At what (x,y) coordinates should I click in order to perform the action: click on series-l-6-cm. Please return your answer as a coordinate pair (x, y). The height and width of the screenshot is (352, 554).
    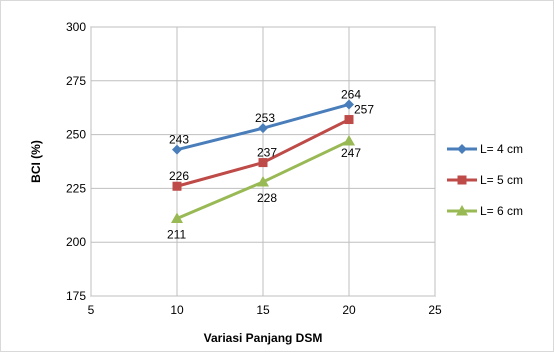
    Looking at the image, I should click on (263, 179).